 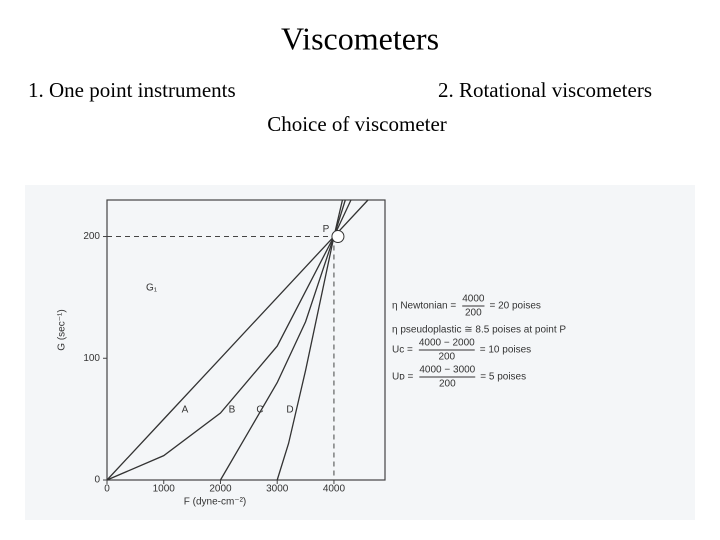 What do you see at coordinates (164, 489) in the screenshot?
I see `x-tick-label: 1000` at bounding box center [164, 489].